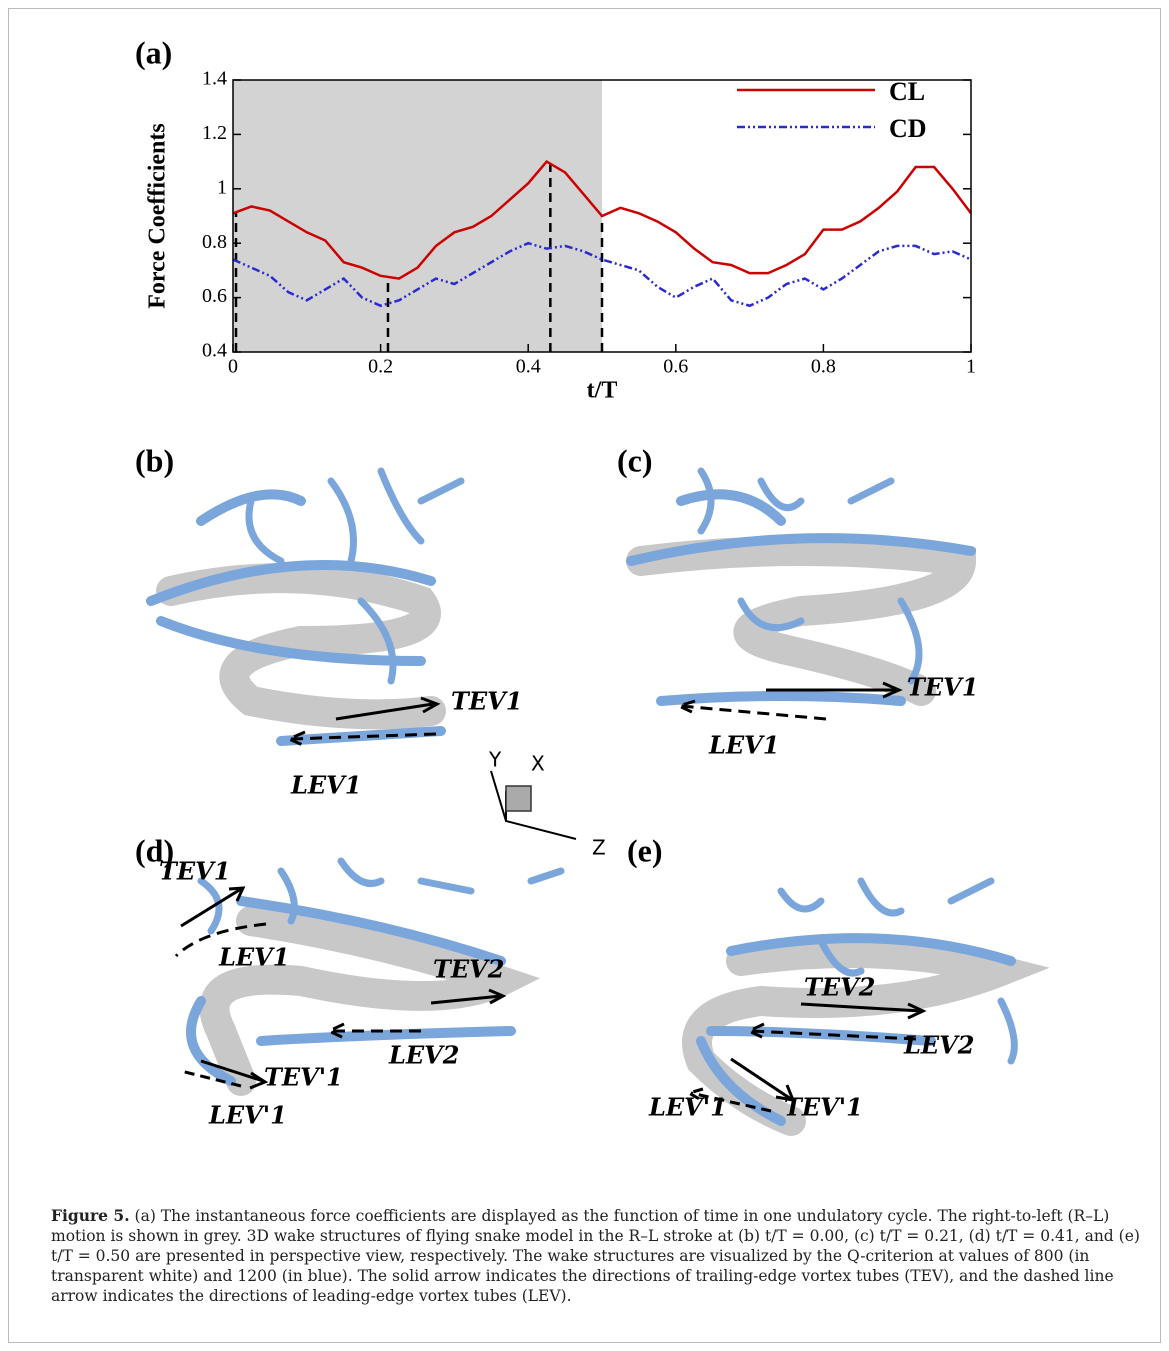  Describe the element at coordinates (214, 242) in the screenshot. I see `y-tick-label: 0.8` at that location.